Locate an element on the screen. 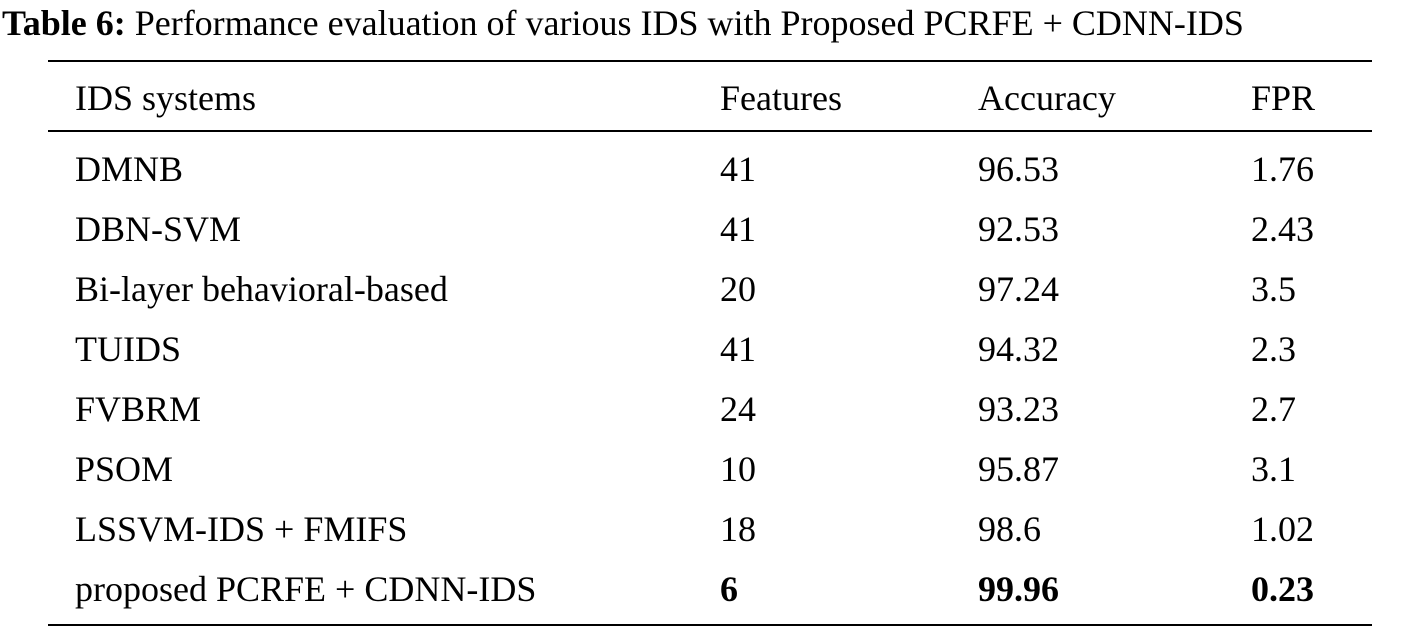  column-header-ids-systems: IDS systems is located at coordinates (166, 98).